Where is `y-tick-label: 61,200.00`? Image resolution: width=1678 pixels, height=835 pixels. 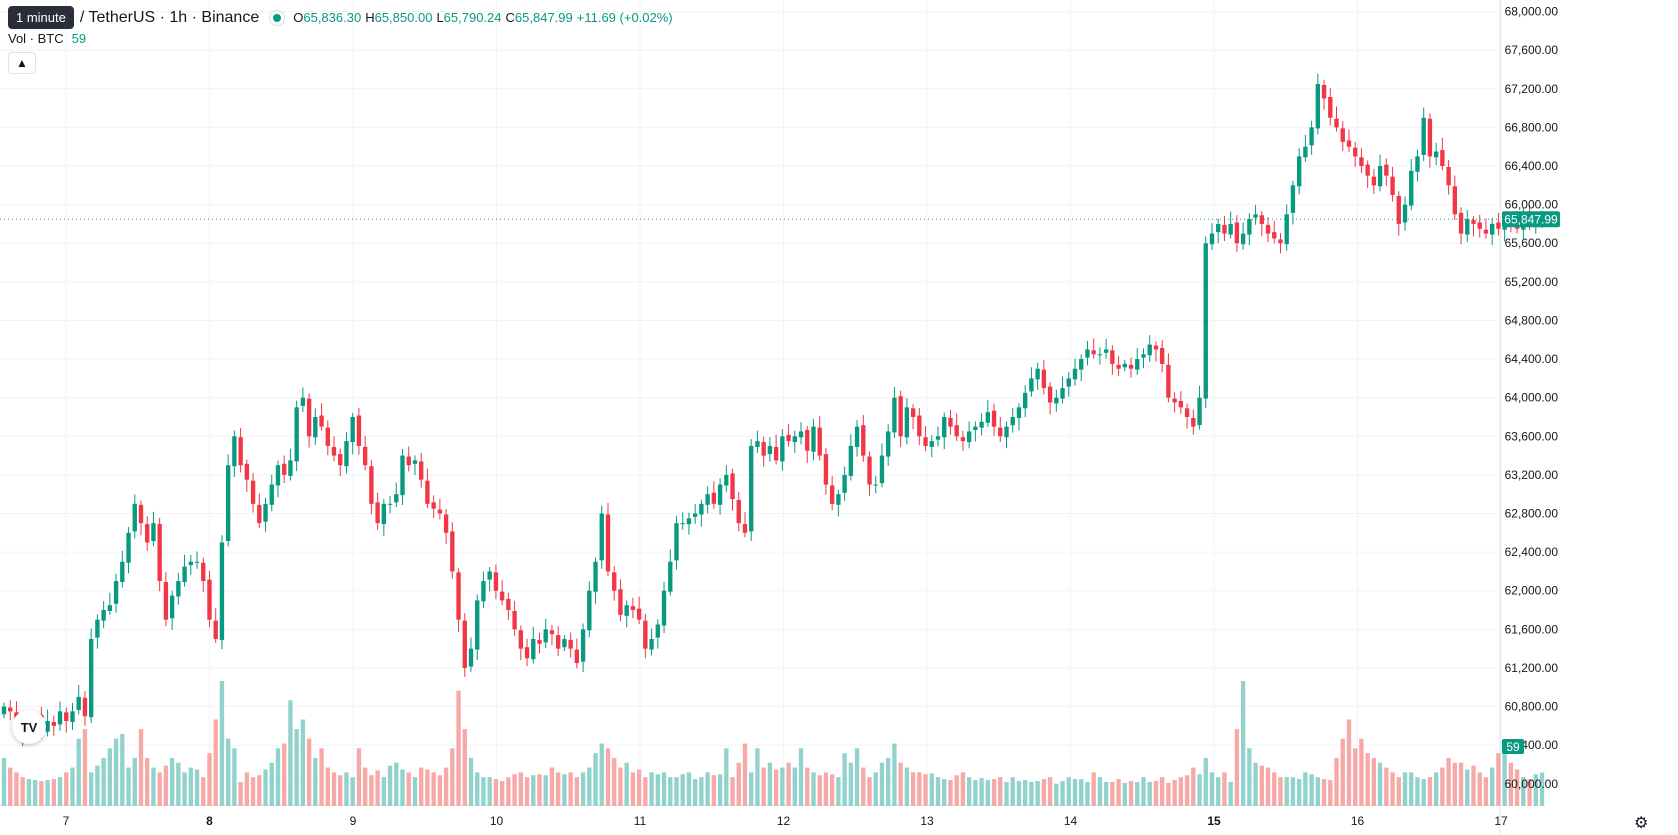 y-tick-label: 61,200.00 is located at coordinates (1532, 668).